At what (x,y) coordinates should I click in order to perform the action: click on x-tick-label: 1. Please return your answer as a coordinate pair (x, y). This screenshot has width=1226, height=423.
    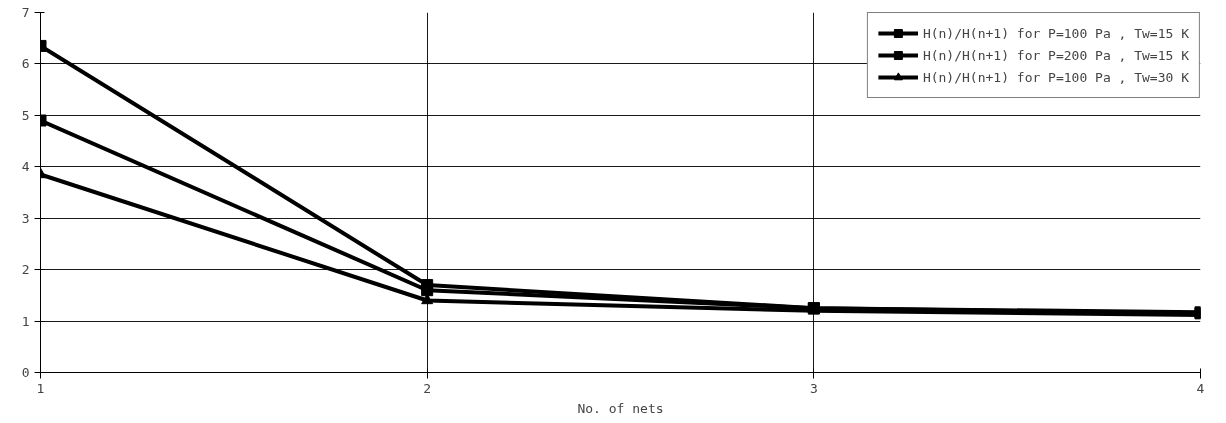
    Looking at the image, I should click on (40, 388).